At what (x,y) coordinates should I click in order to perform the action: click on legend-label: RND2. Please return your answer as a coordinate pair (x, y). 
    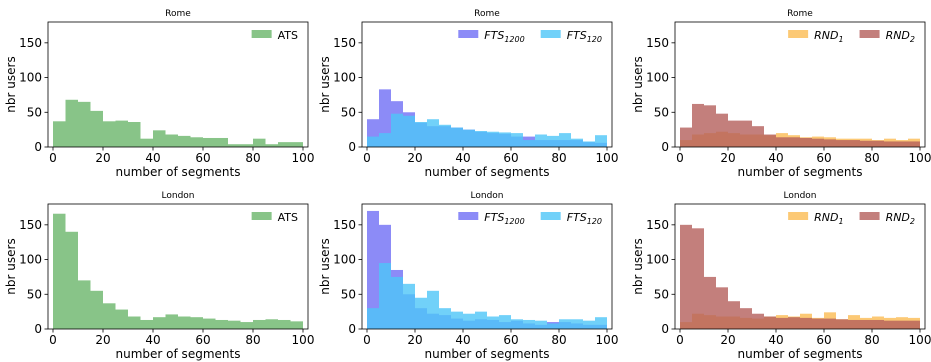
    Looking at the image, I should click on (900, 218).